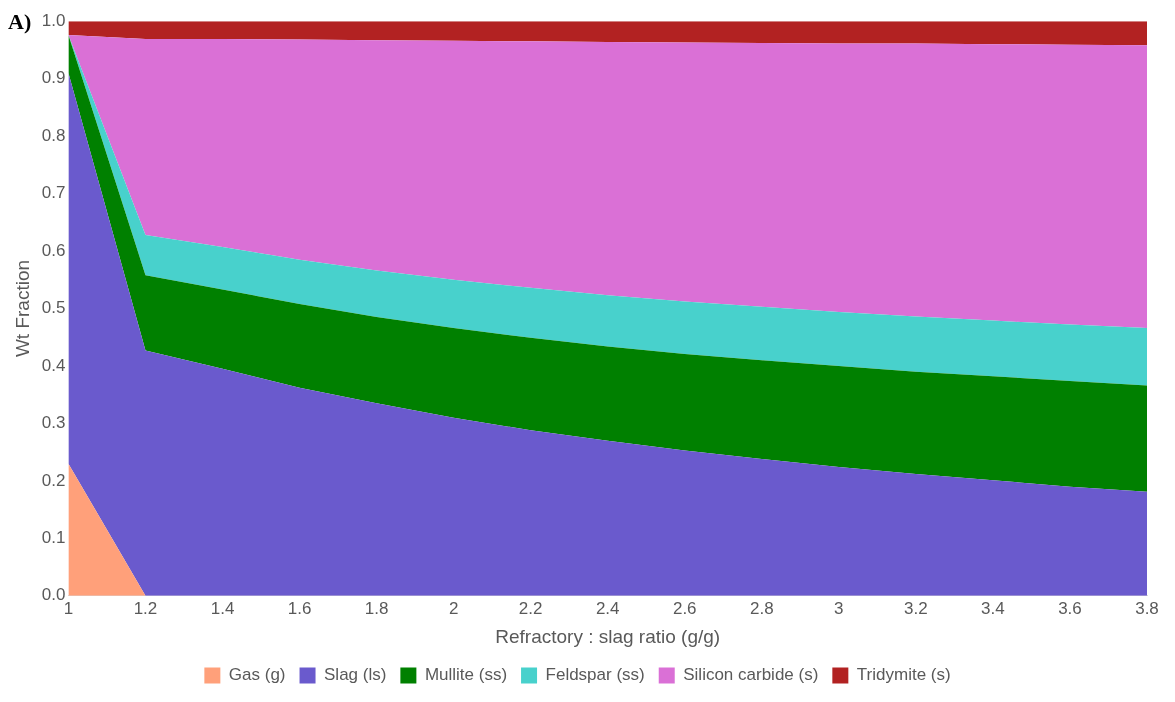  Describe the element at coordinates (453, 608) in the screenshot. I see `x-tick-label: 2` at that location.